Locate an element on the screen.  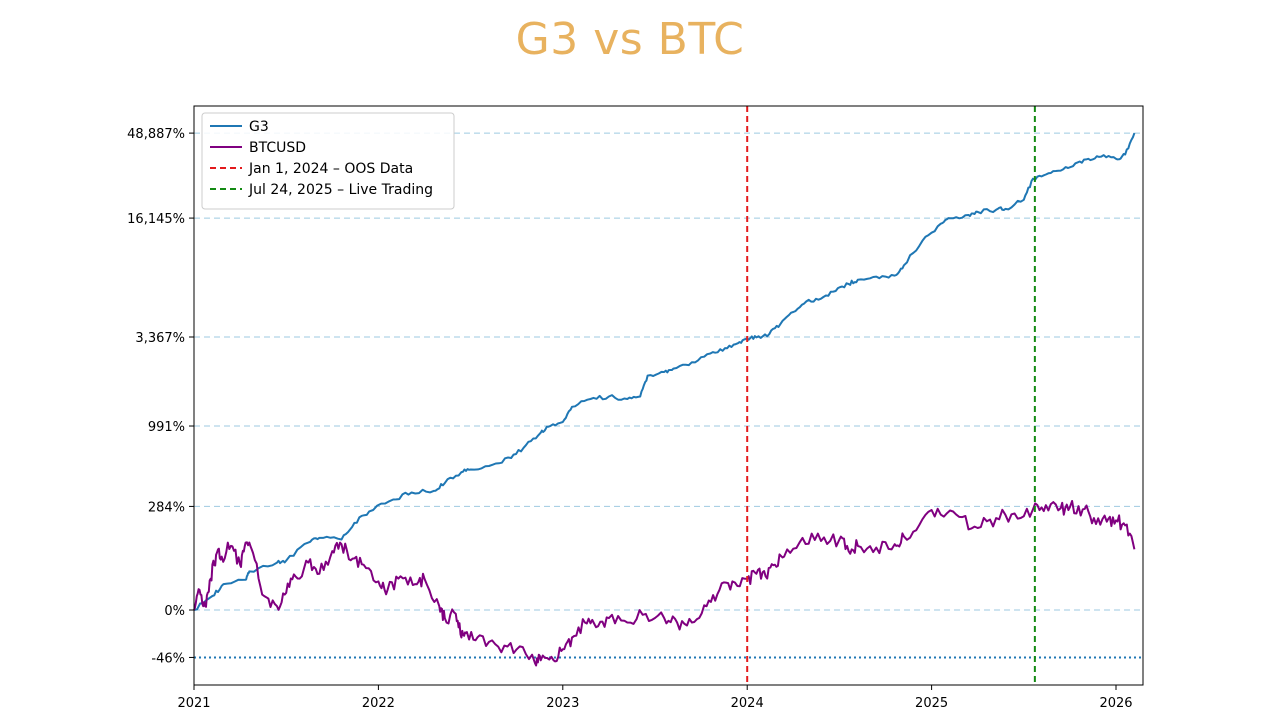
y-tick-label: 16,145% is located at coordinates (156, 219).